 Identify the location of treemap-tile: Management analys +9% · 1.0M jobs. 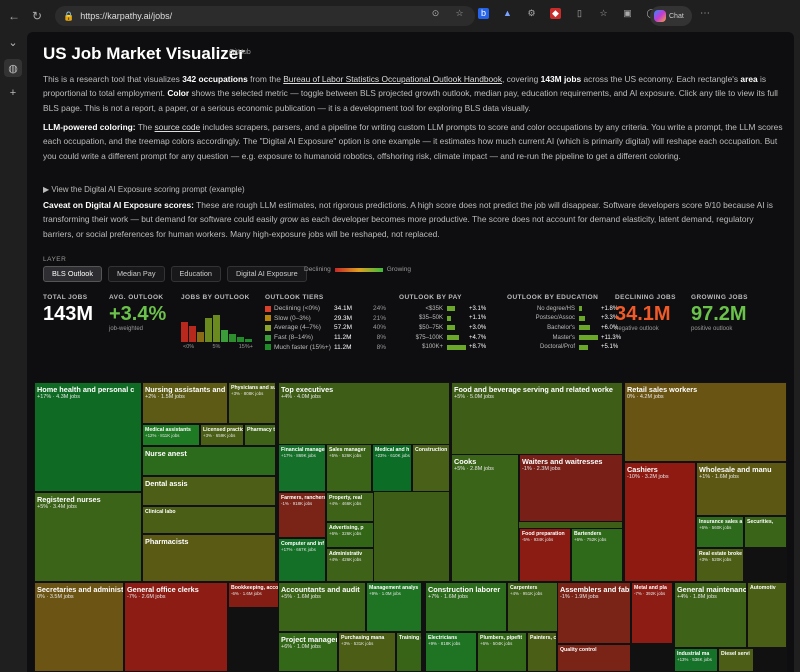
(394, 607).